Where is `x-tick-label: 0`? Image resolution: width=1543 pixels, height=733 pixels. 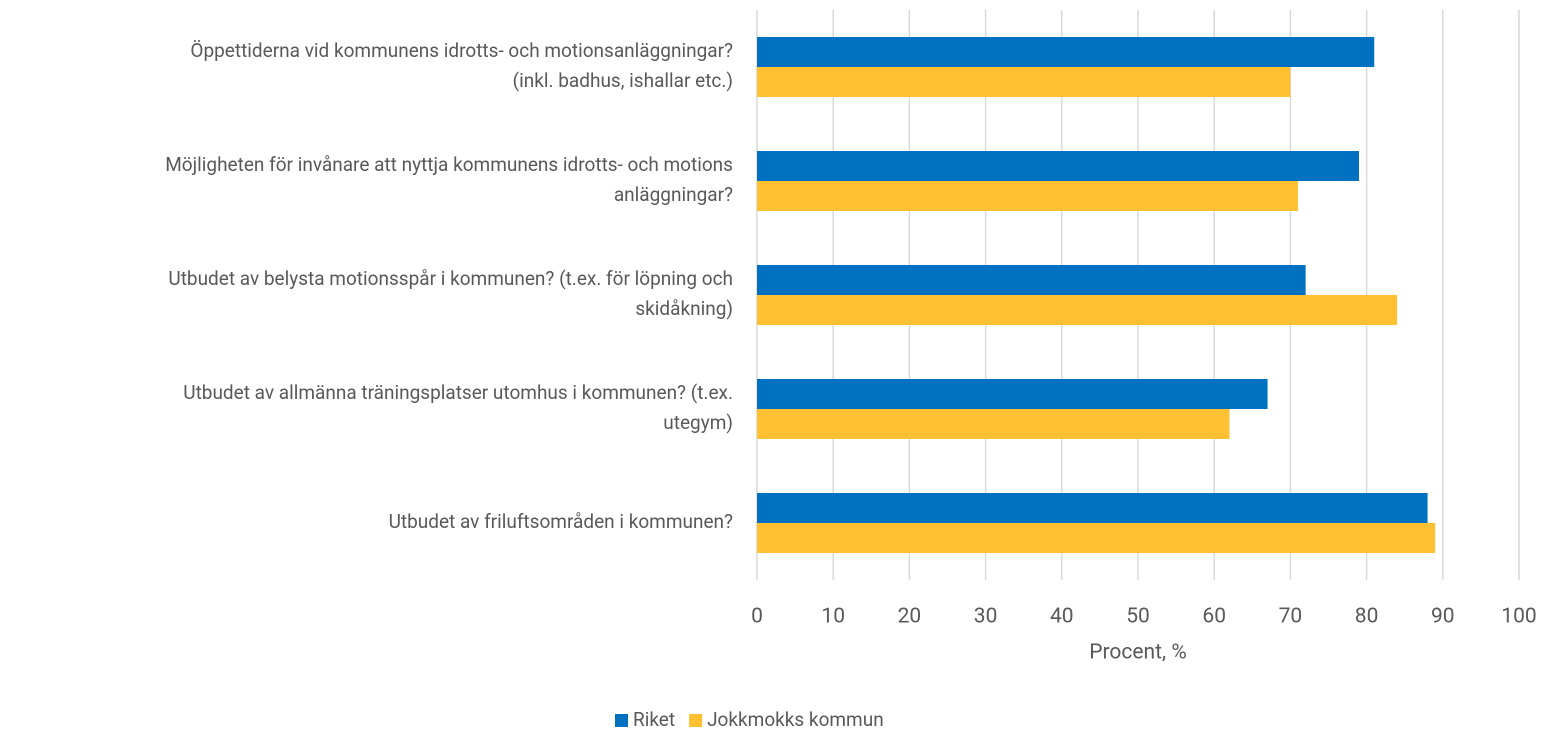 x-tick-label: 0 is located at coordinates (757, 617).